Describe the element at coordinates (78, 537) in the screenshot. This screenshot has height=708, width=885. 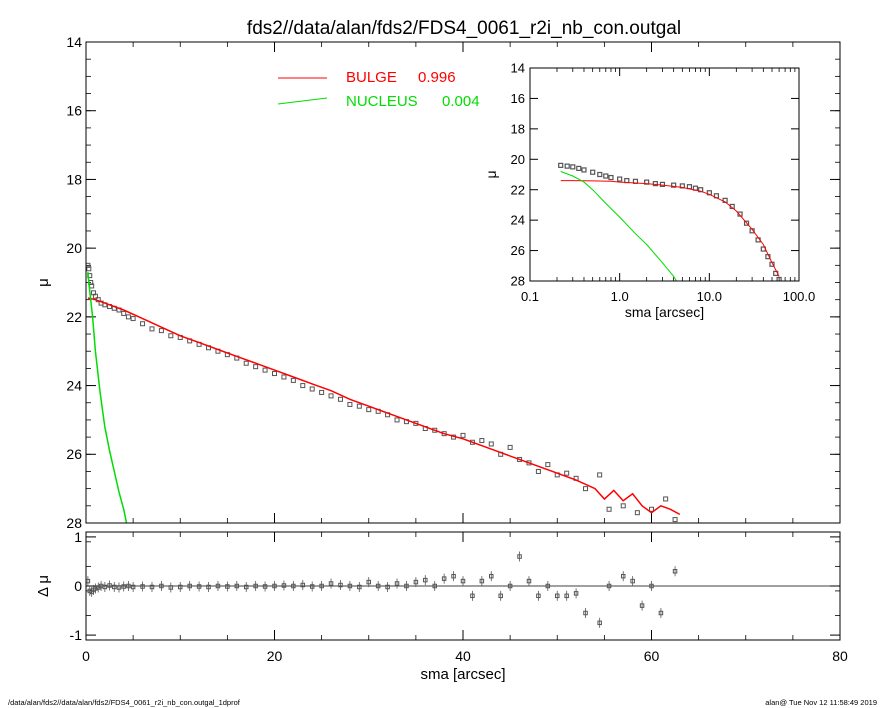
I see `residuals-y-tick-label: 1` at that location.